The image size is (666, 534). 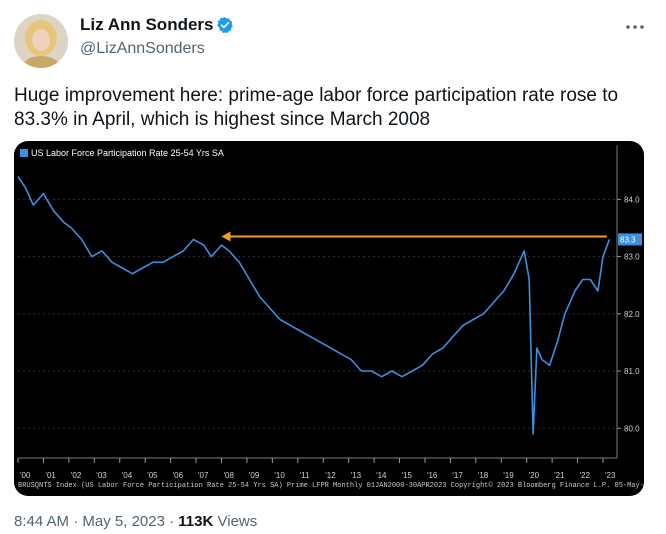 I want to click on x-tick-label: '10, so click(x=279, y=475).